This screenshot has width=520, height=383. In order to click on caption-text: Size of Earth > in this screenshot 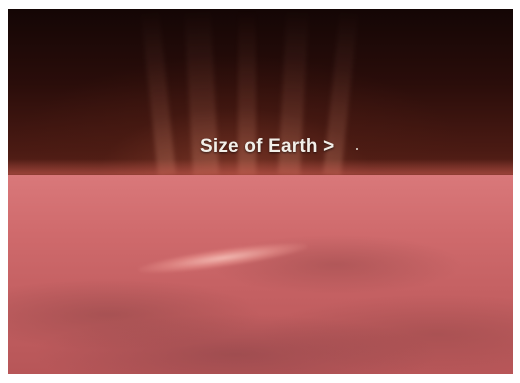, I will do `click(267, 146)`.